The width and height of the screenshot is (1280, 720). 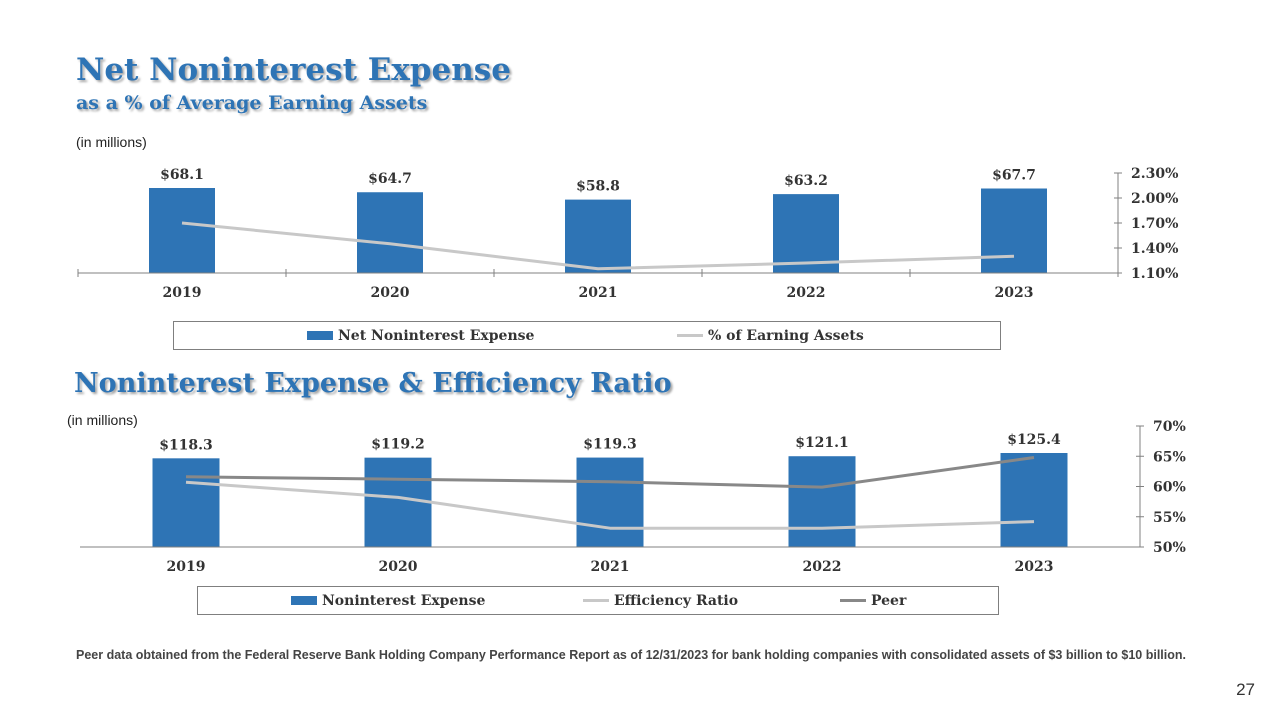 I want to click on y2-tick-label: 1.40%, so click(x=1154, y=249).